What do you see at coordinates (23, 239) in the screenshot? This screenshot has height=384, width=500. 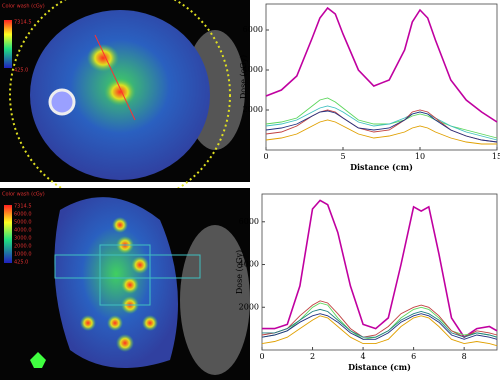 I see `colorbar-label: 3000.0` at bounding box center [23, 239].